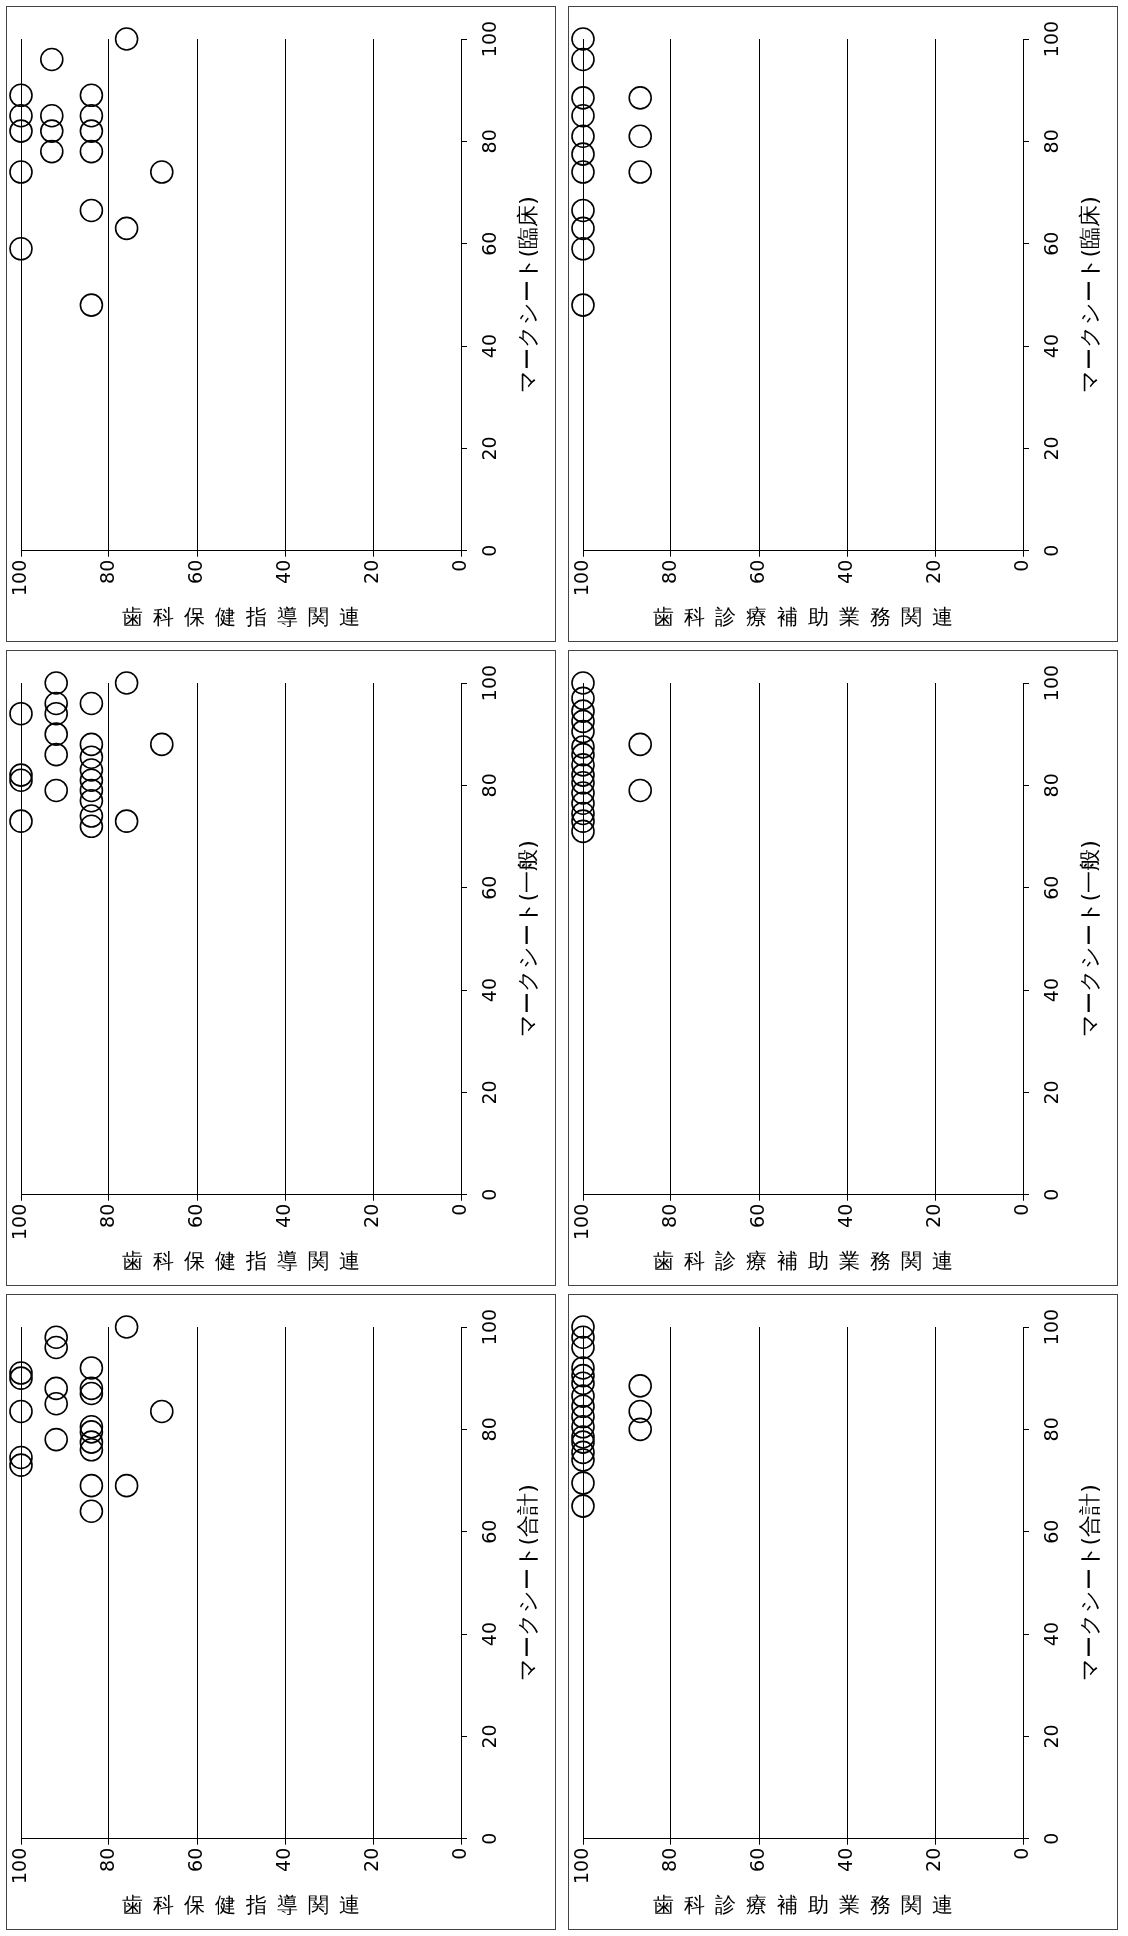 This screenshot has width=1128, height=1936. Describe the element at coordinates (246, 1261) in the screenshot. I see `x-axis-title: 歯科保健指導関連` at that location.